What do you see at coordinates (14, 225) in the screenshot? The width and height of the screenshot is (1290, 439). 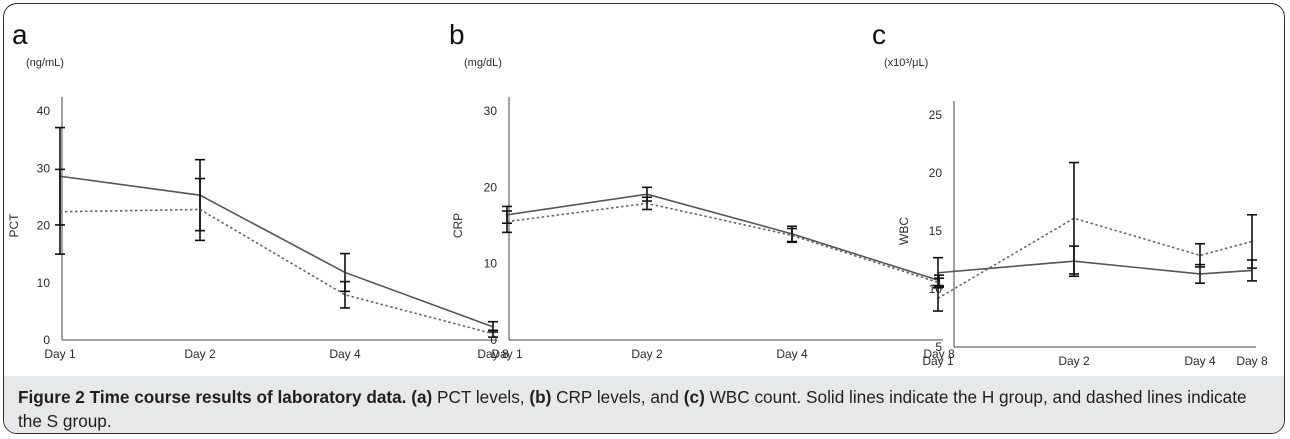 I see `y-axis-label: PCT` at bounding box center [14, 225].